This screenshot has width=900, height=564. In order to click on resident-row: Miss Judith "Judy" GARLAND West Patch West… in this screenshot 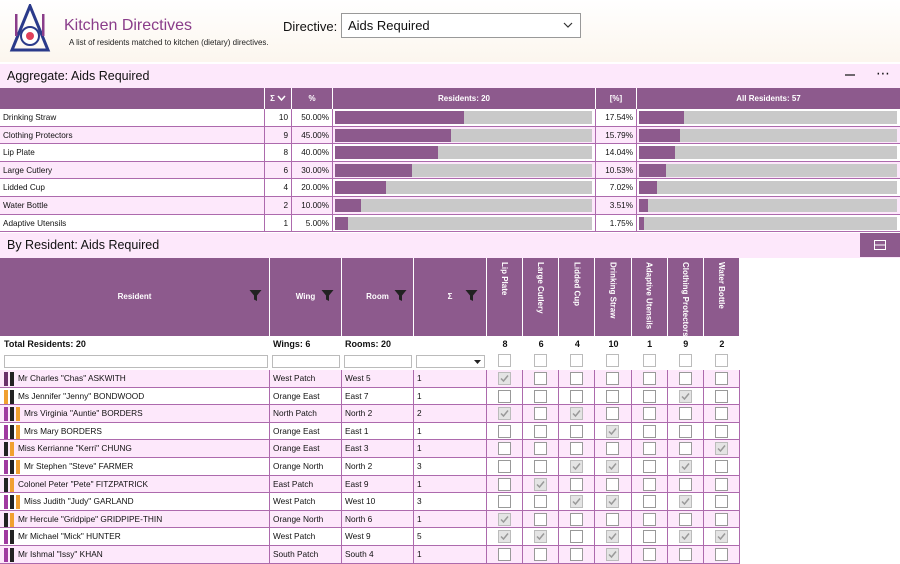, I will do `click(370, 502)`.